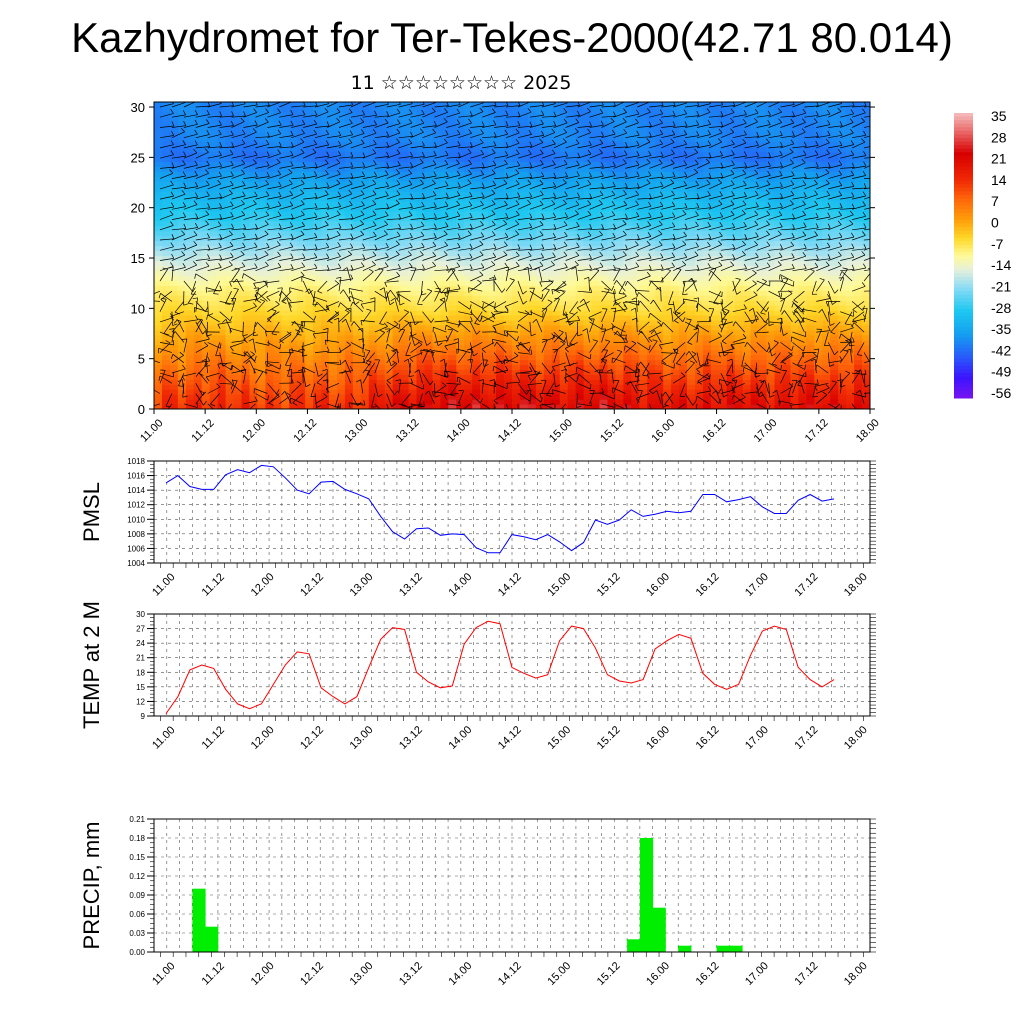 The width and height of the screenshot is (1024, 1024). What do you see at coordinates (136, 505) in the screenshot?
I see `y-tick-label: 1012` at bounding box center [136, 505].